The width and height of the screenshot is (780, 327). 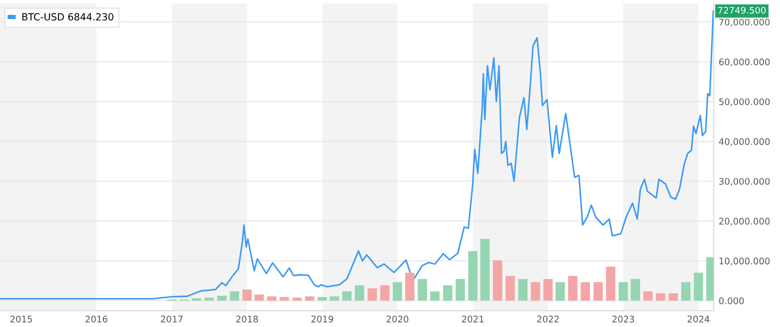 What do you see at coordinates (473, 319) in the screenshot?
I see `x-tick-label: 2021` at bounding box center [473, 319].